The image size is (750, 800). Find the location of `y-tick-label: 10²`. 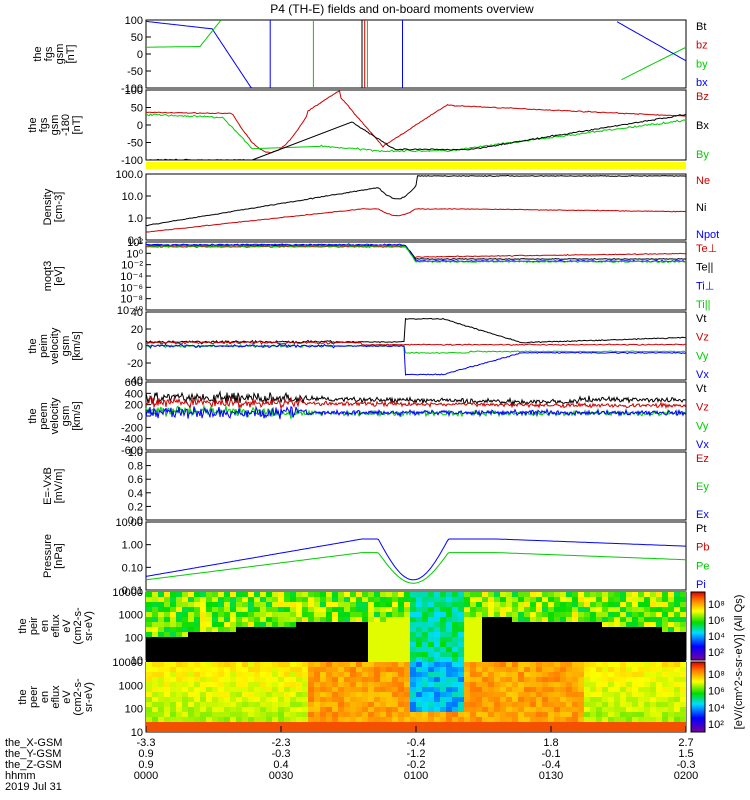

y-tick-label: 10² is located at coordinates (135, 243).